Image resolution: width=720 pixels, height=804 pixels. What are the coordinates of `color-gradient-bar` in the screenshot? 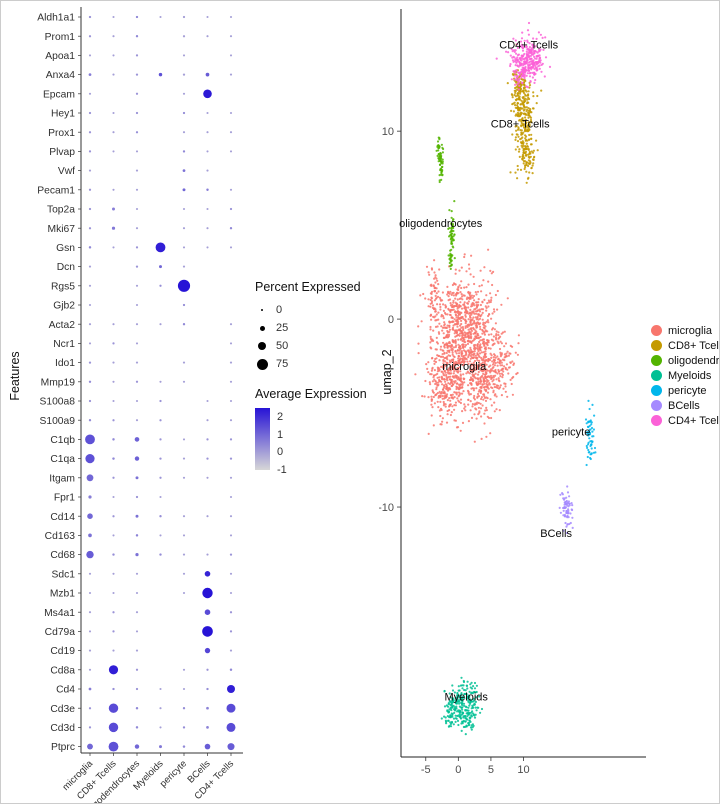 It's located at (262, 439).